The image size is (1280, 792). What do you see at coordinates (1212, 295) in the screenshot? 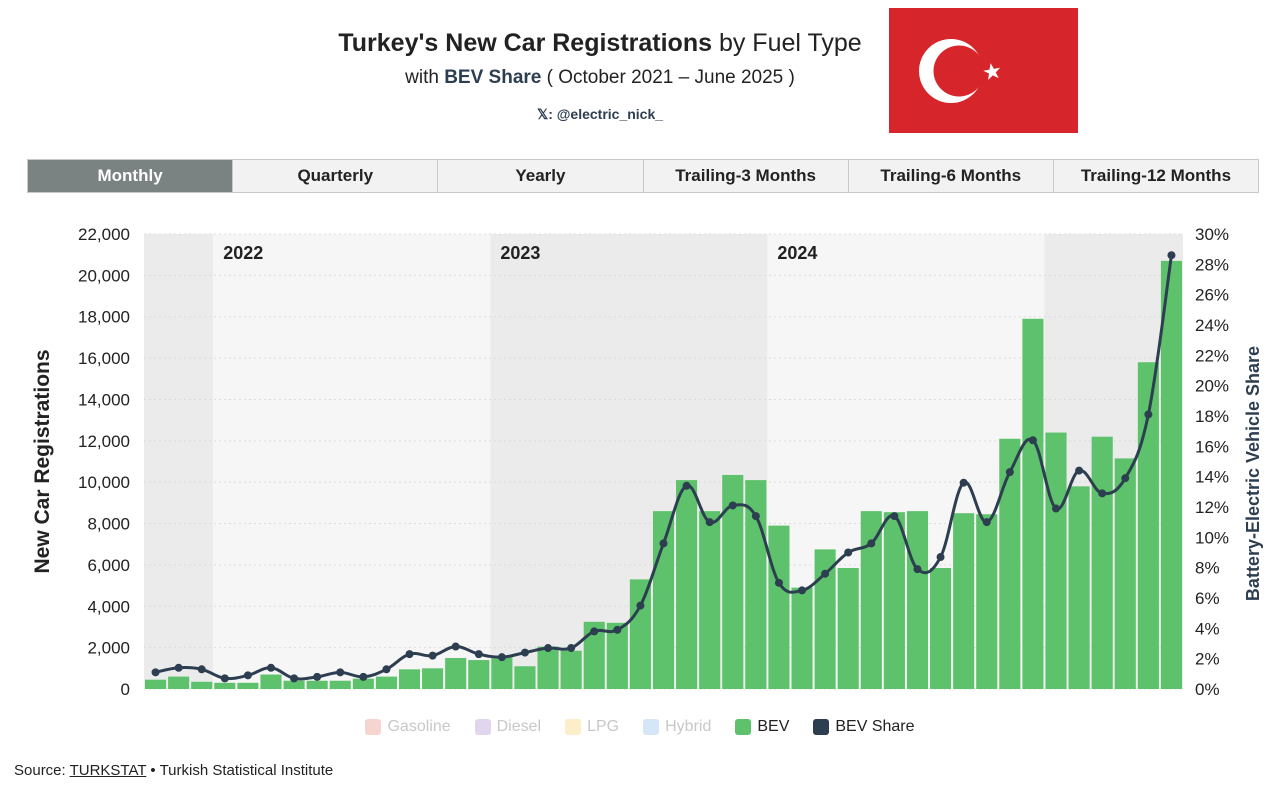
I see `y2-tick-label: 26%` at bounding box center [1212, 295].